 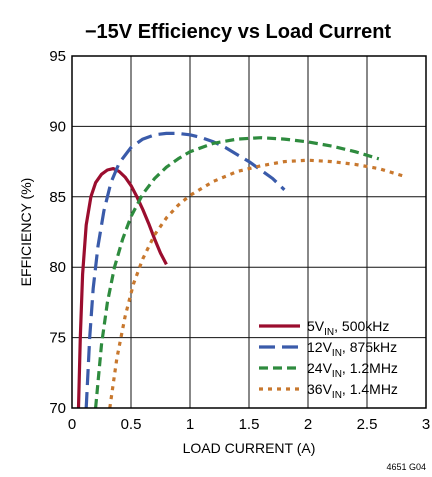 What do you see at coordinates (57, 232) in the screenshot?
I see `y-tick-labels: 70 75 80 85 90 95` at bounding box center [57, 232].